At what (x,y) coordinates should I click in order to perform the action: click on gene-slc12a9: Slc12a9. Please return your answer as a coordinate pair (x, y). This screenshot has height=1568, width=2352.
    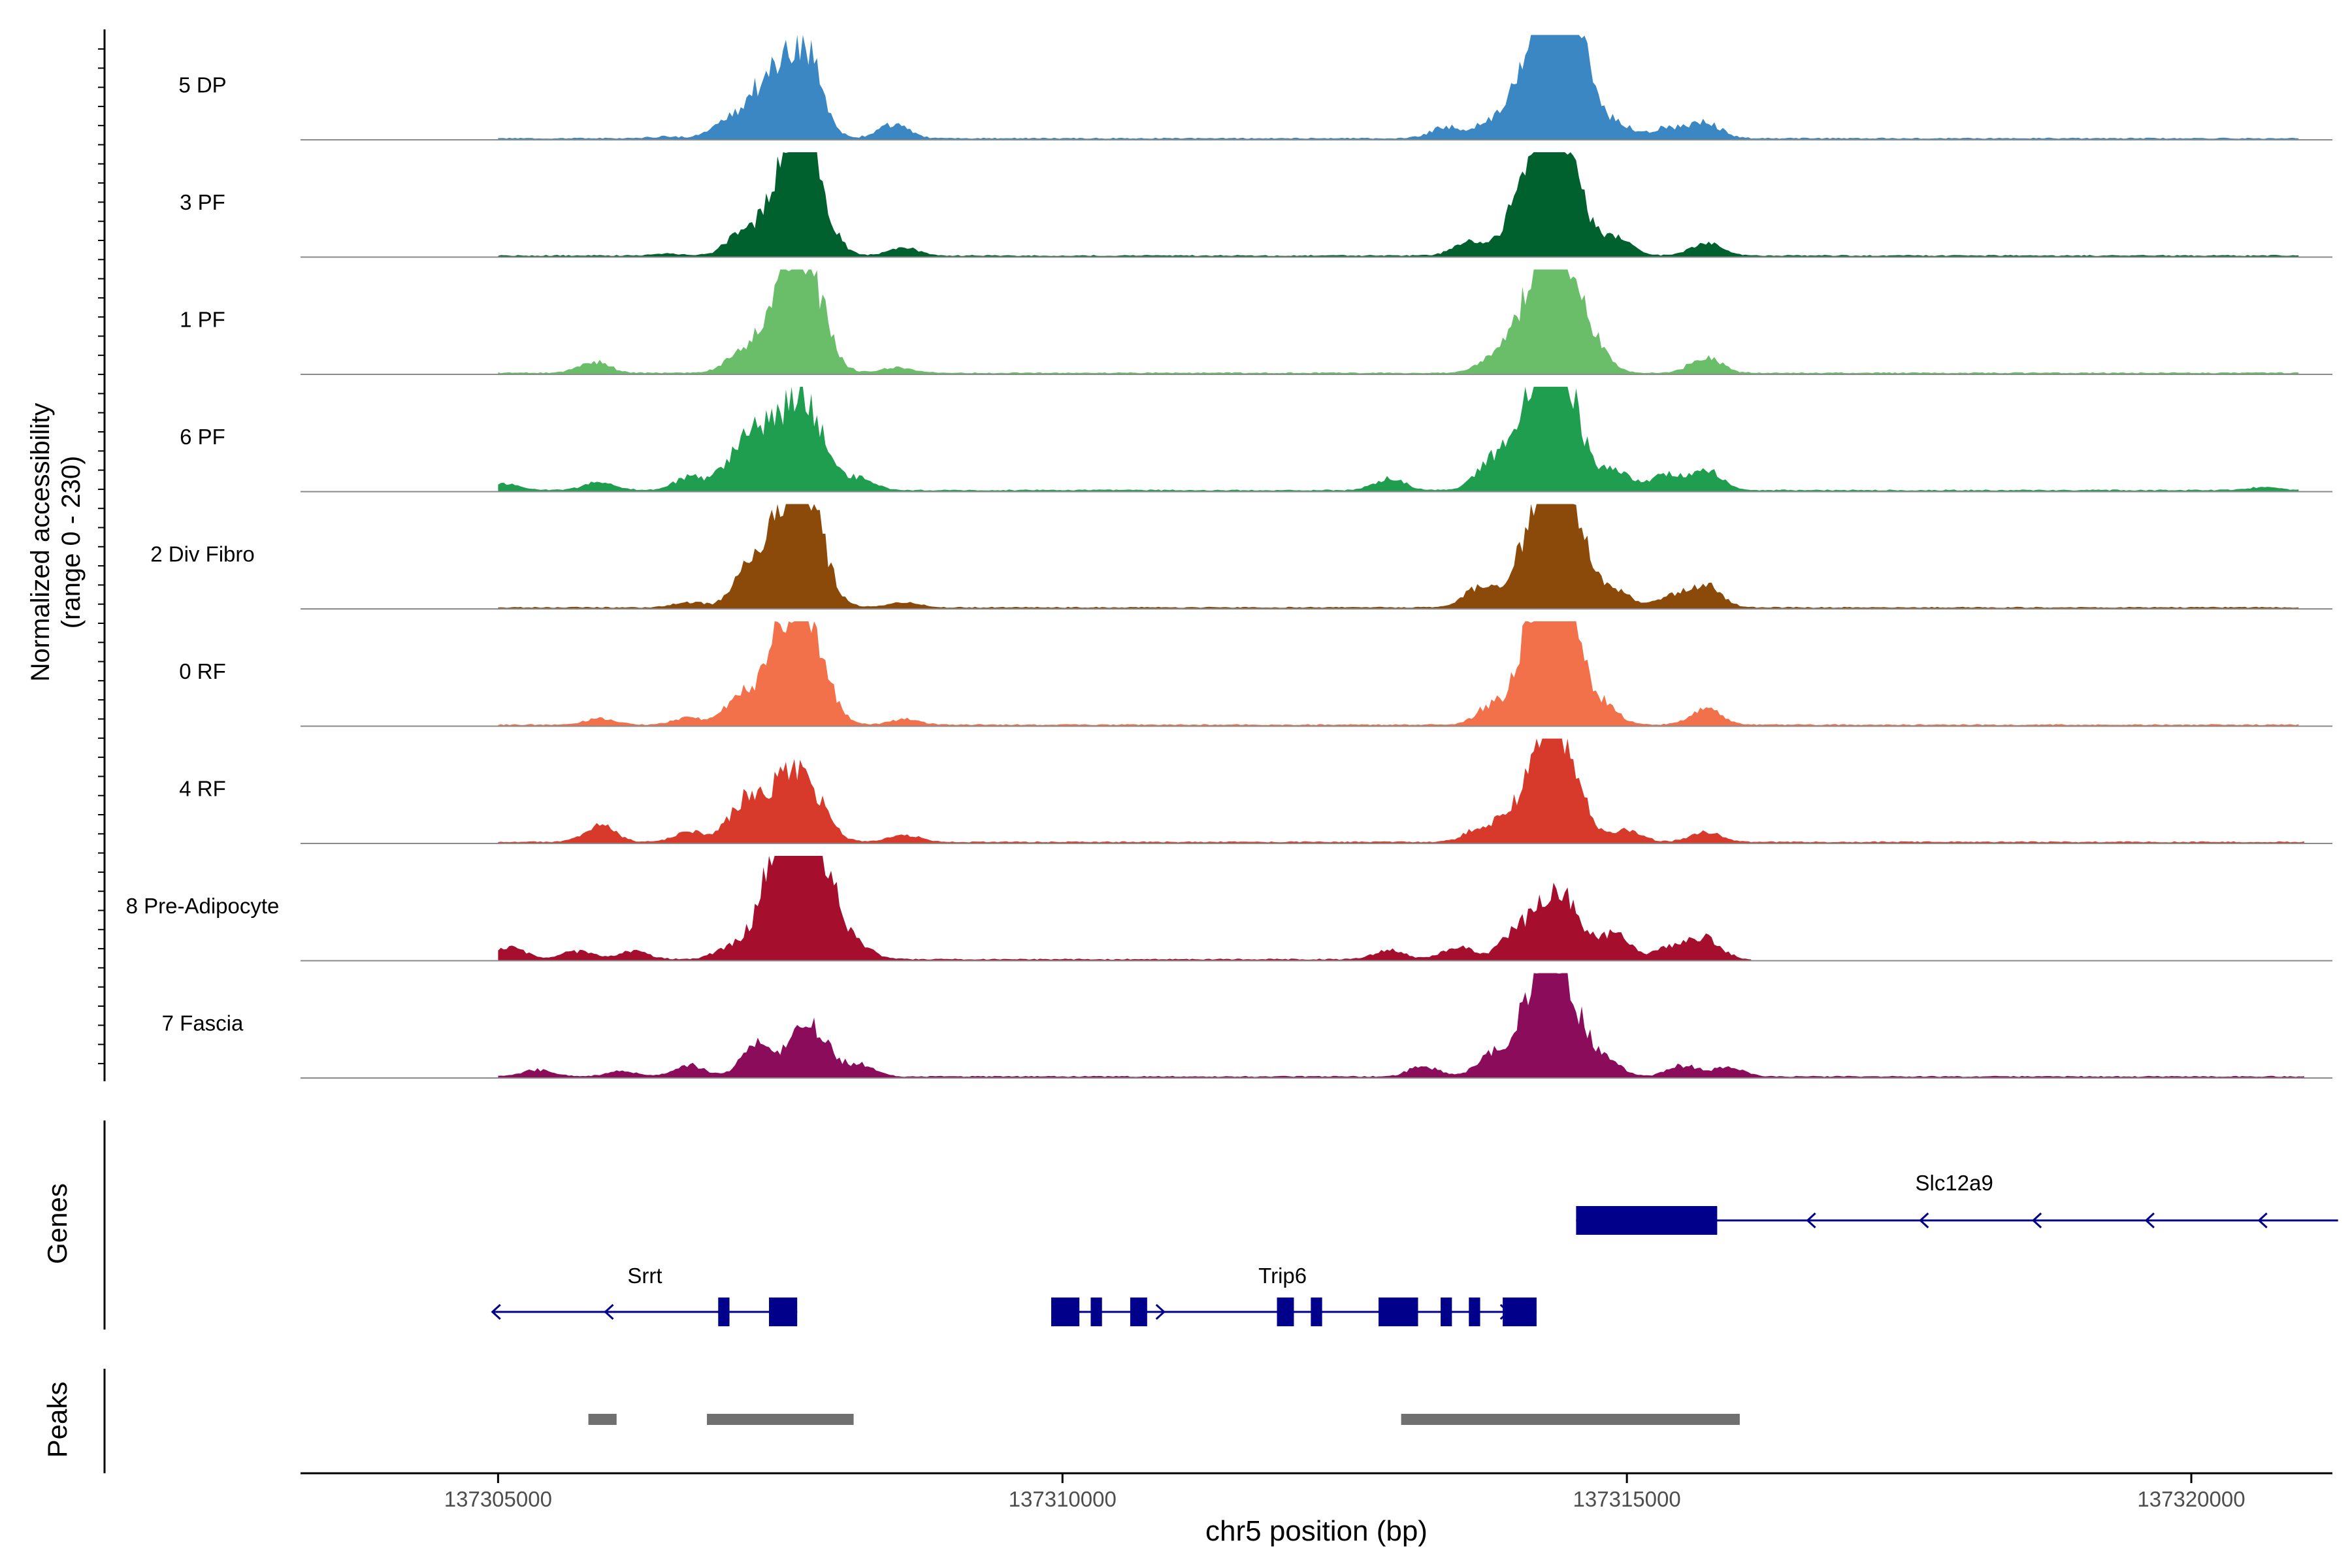
    Looking at the image, I should click on (1957, 1203).